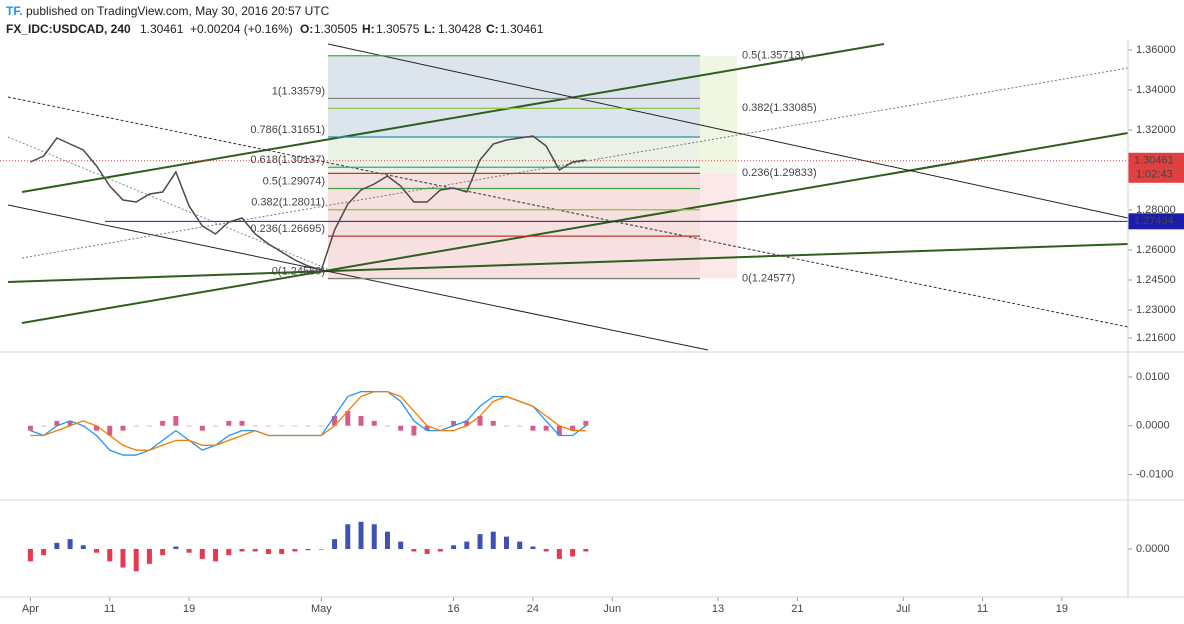  Describe the element at coordinates (1154, 474) in the screenshot. I see `y-tick-label: -0.0100` at that location.